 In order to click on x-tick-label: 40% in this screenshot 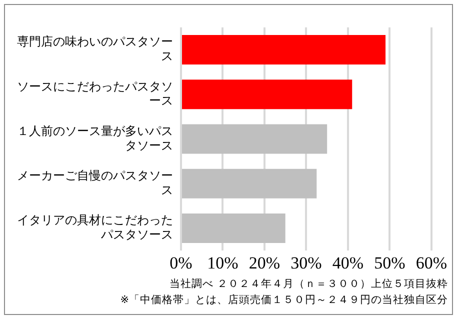, I will do `click(348, 262)`.